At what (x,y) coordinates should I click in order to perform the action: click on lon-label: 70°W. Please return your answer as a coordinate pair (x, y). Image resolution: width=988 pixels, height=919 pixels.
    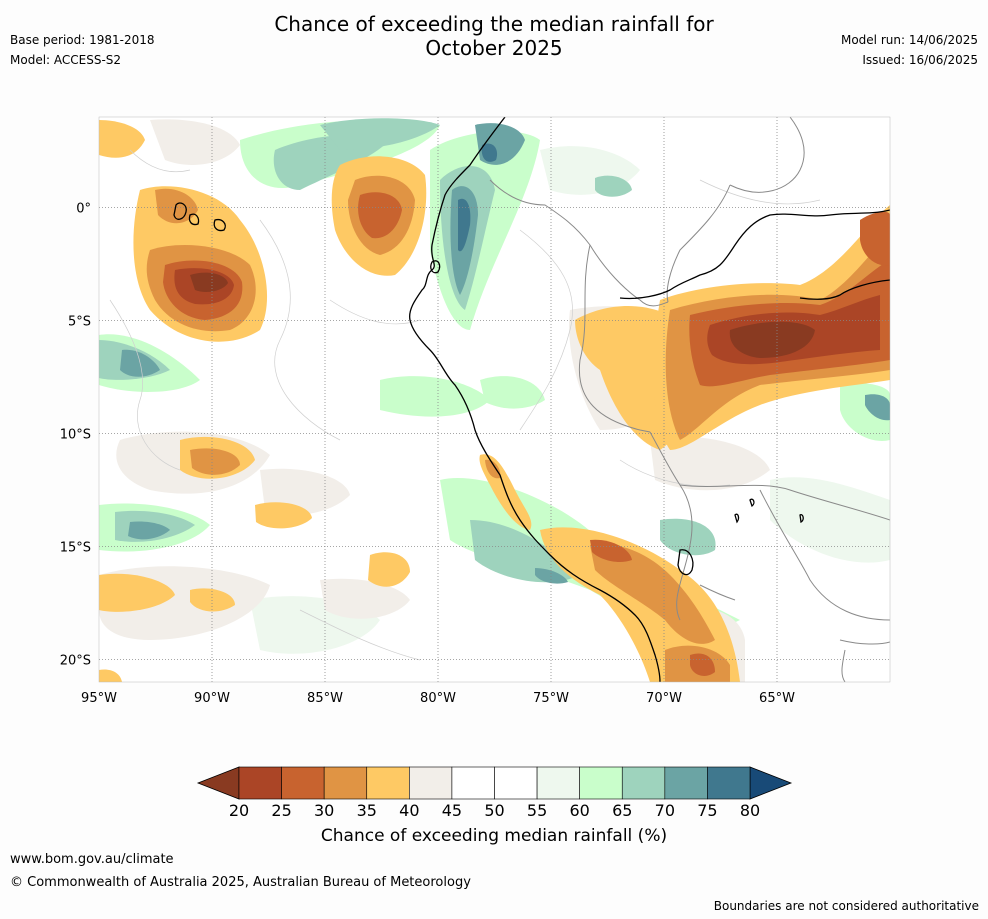
    Looking at the image, I should click on (664, 698).